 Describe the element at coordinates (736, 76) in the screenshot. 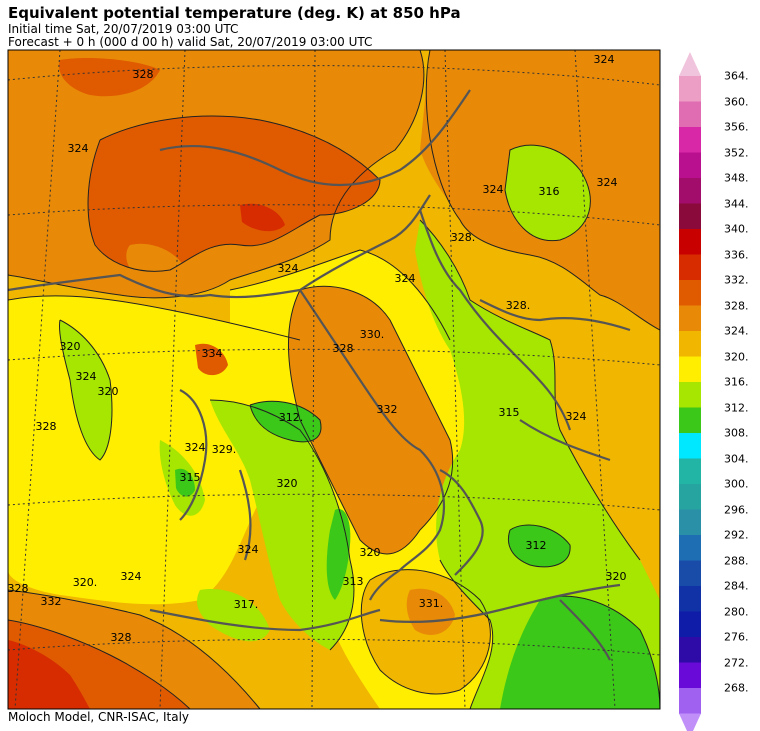

I see `legend-value: 364.` at that location.